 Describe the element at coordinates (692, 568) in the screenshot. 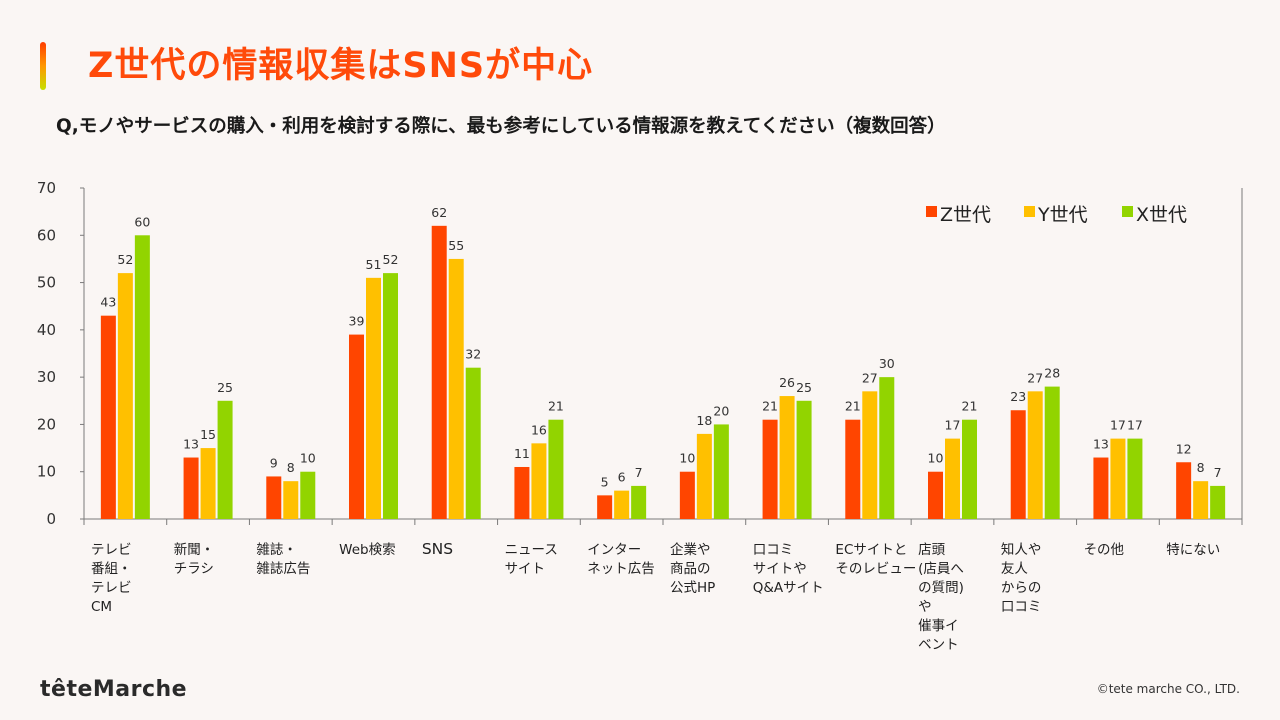

I see `x-tick-label: 企業や商品の公式HP` at that location.